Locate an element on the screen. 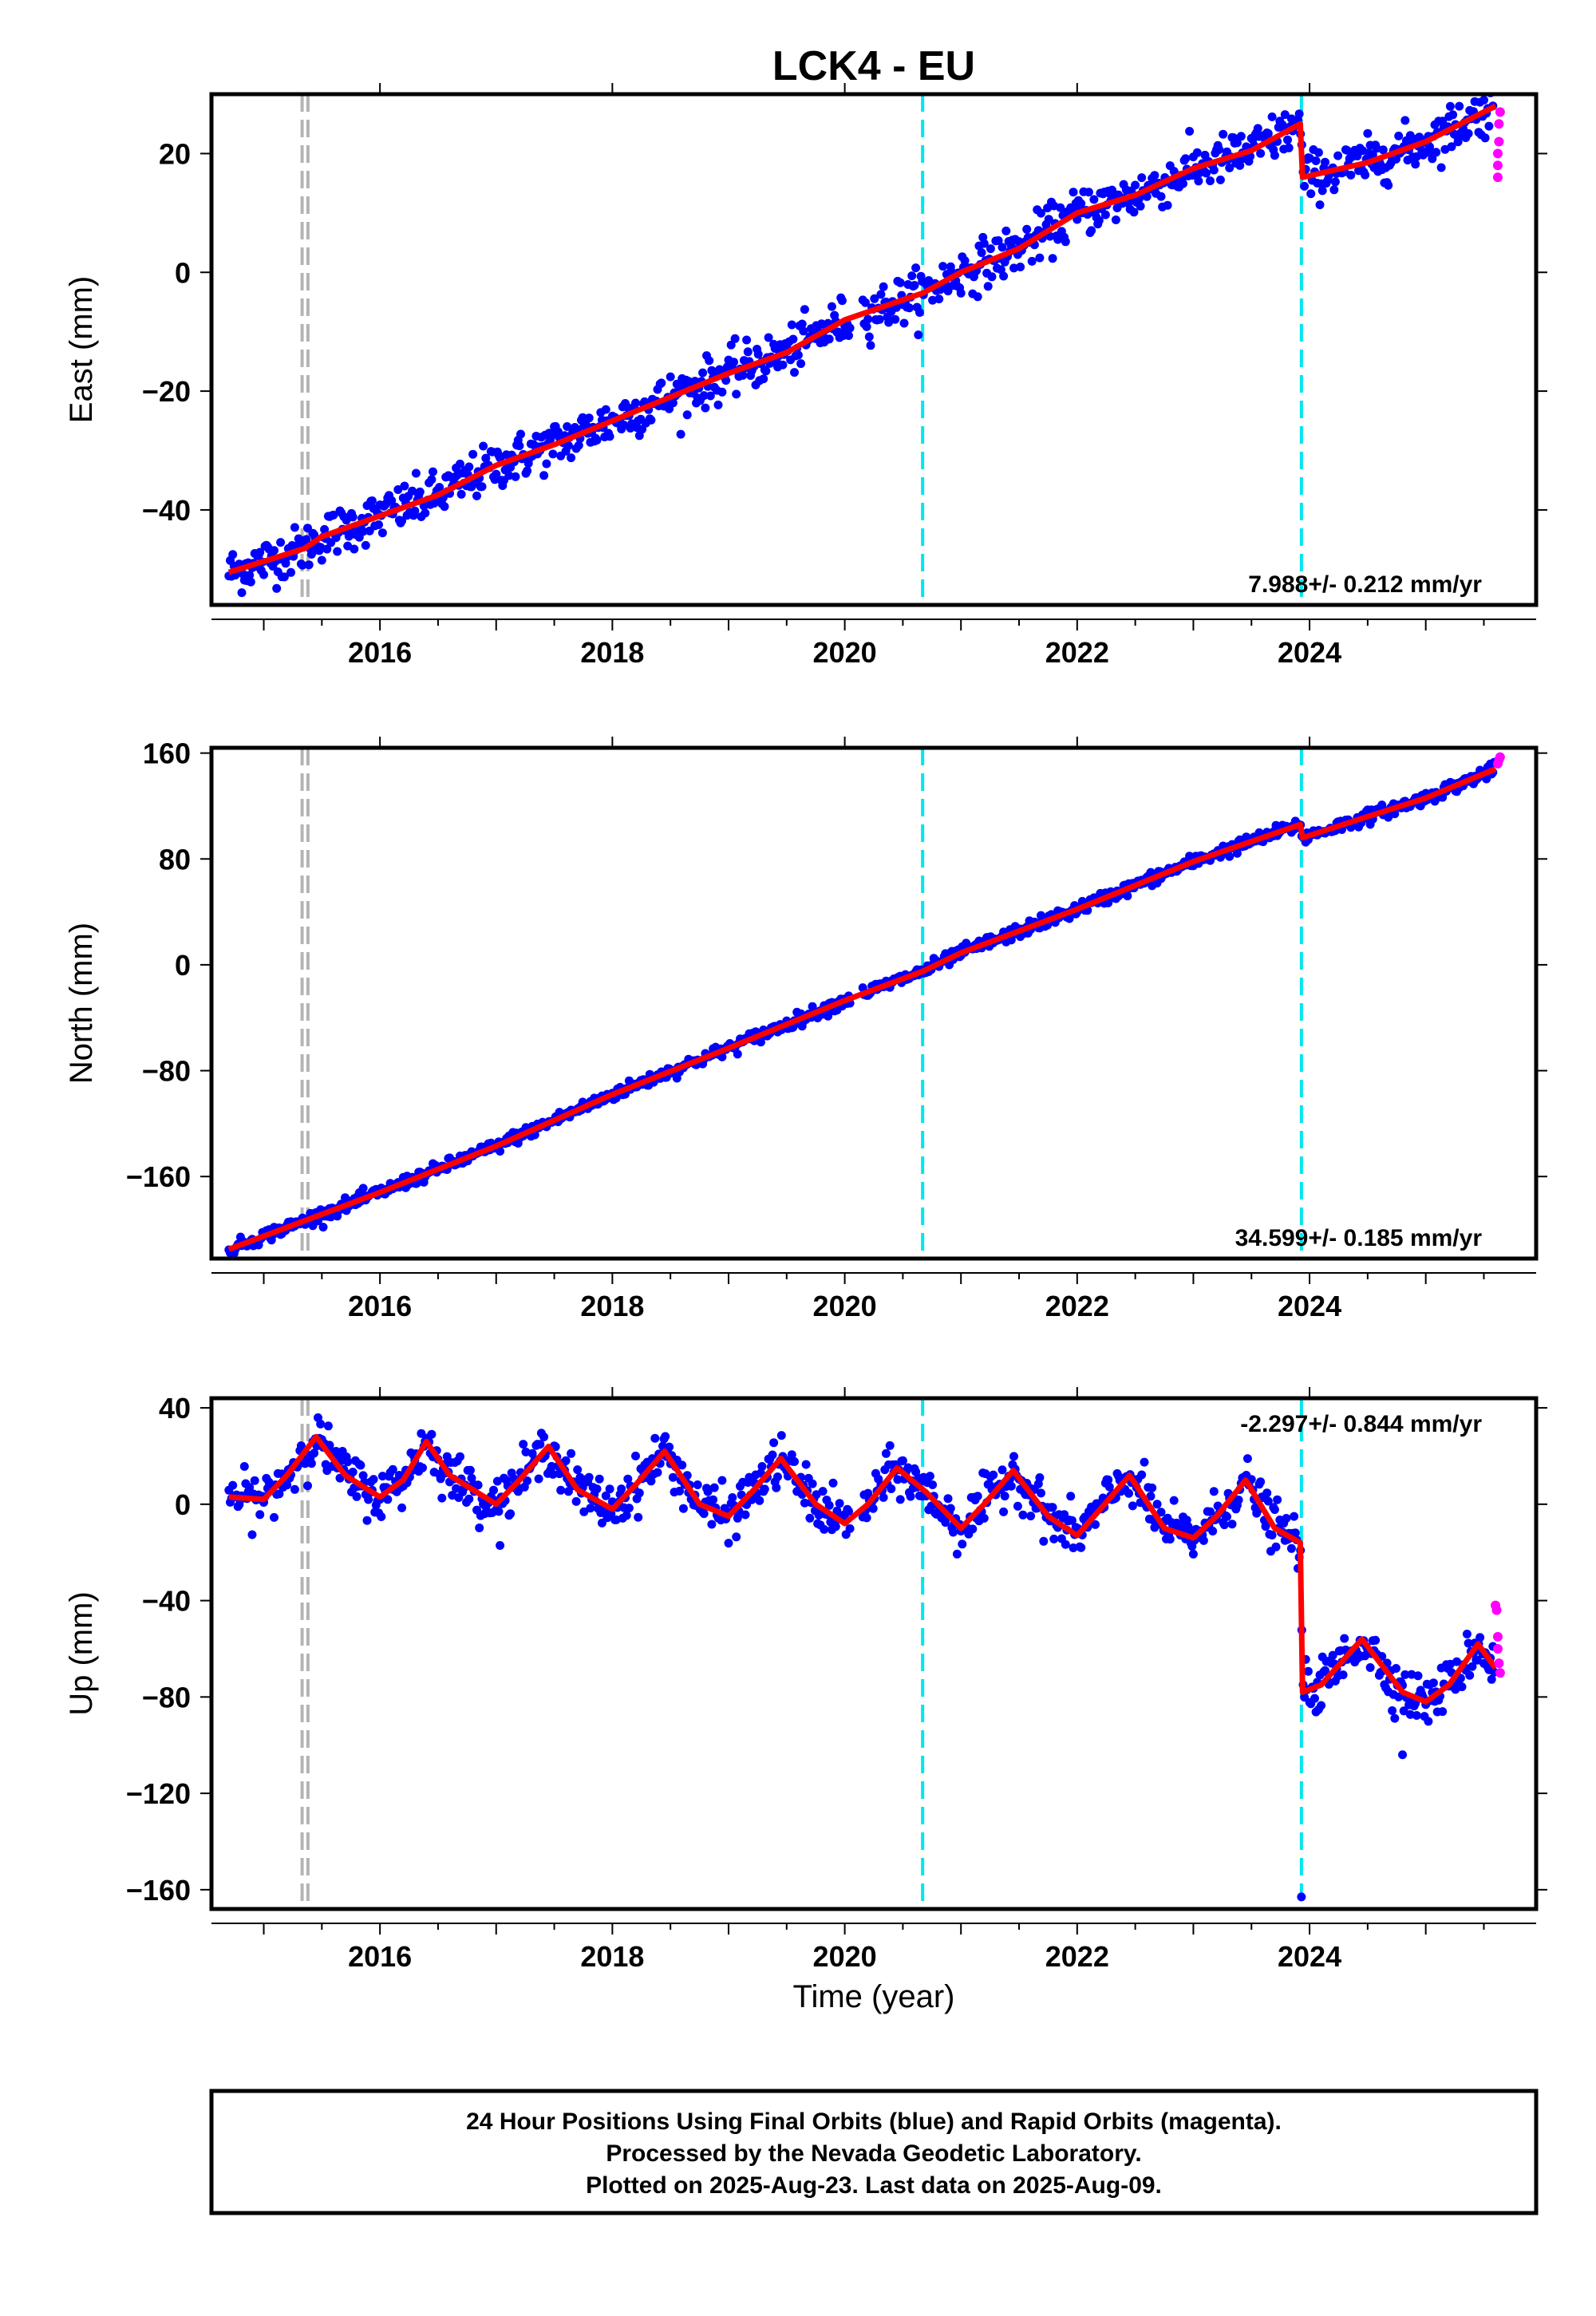 The image size is (1596, 2316). east-x-tick-label: 2016 is located at coordinates (380, 652).